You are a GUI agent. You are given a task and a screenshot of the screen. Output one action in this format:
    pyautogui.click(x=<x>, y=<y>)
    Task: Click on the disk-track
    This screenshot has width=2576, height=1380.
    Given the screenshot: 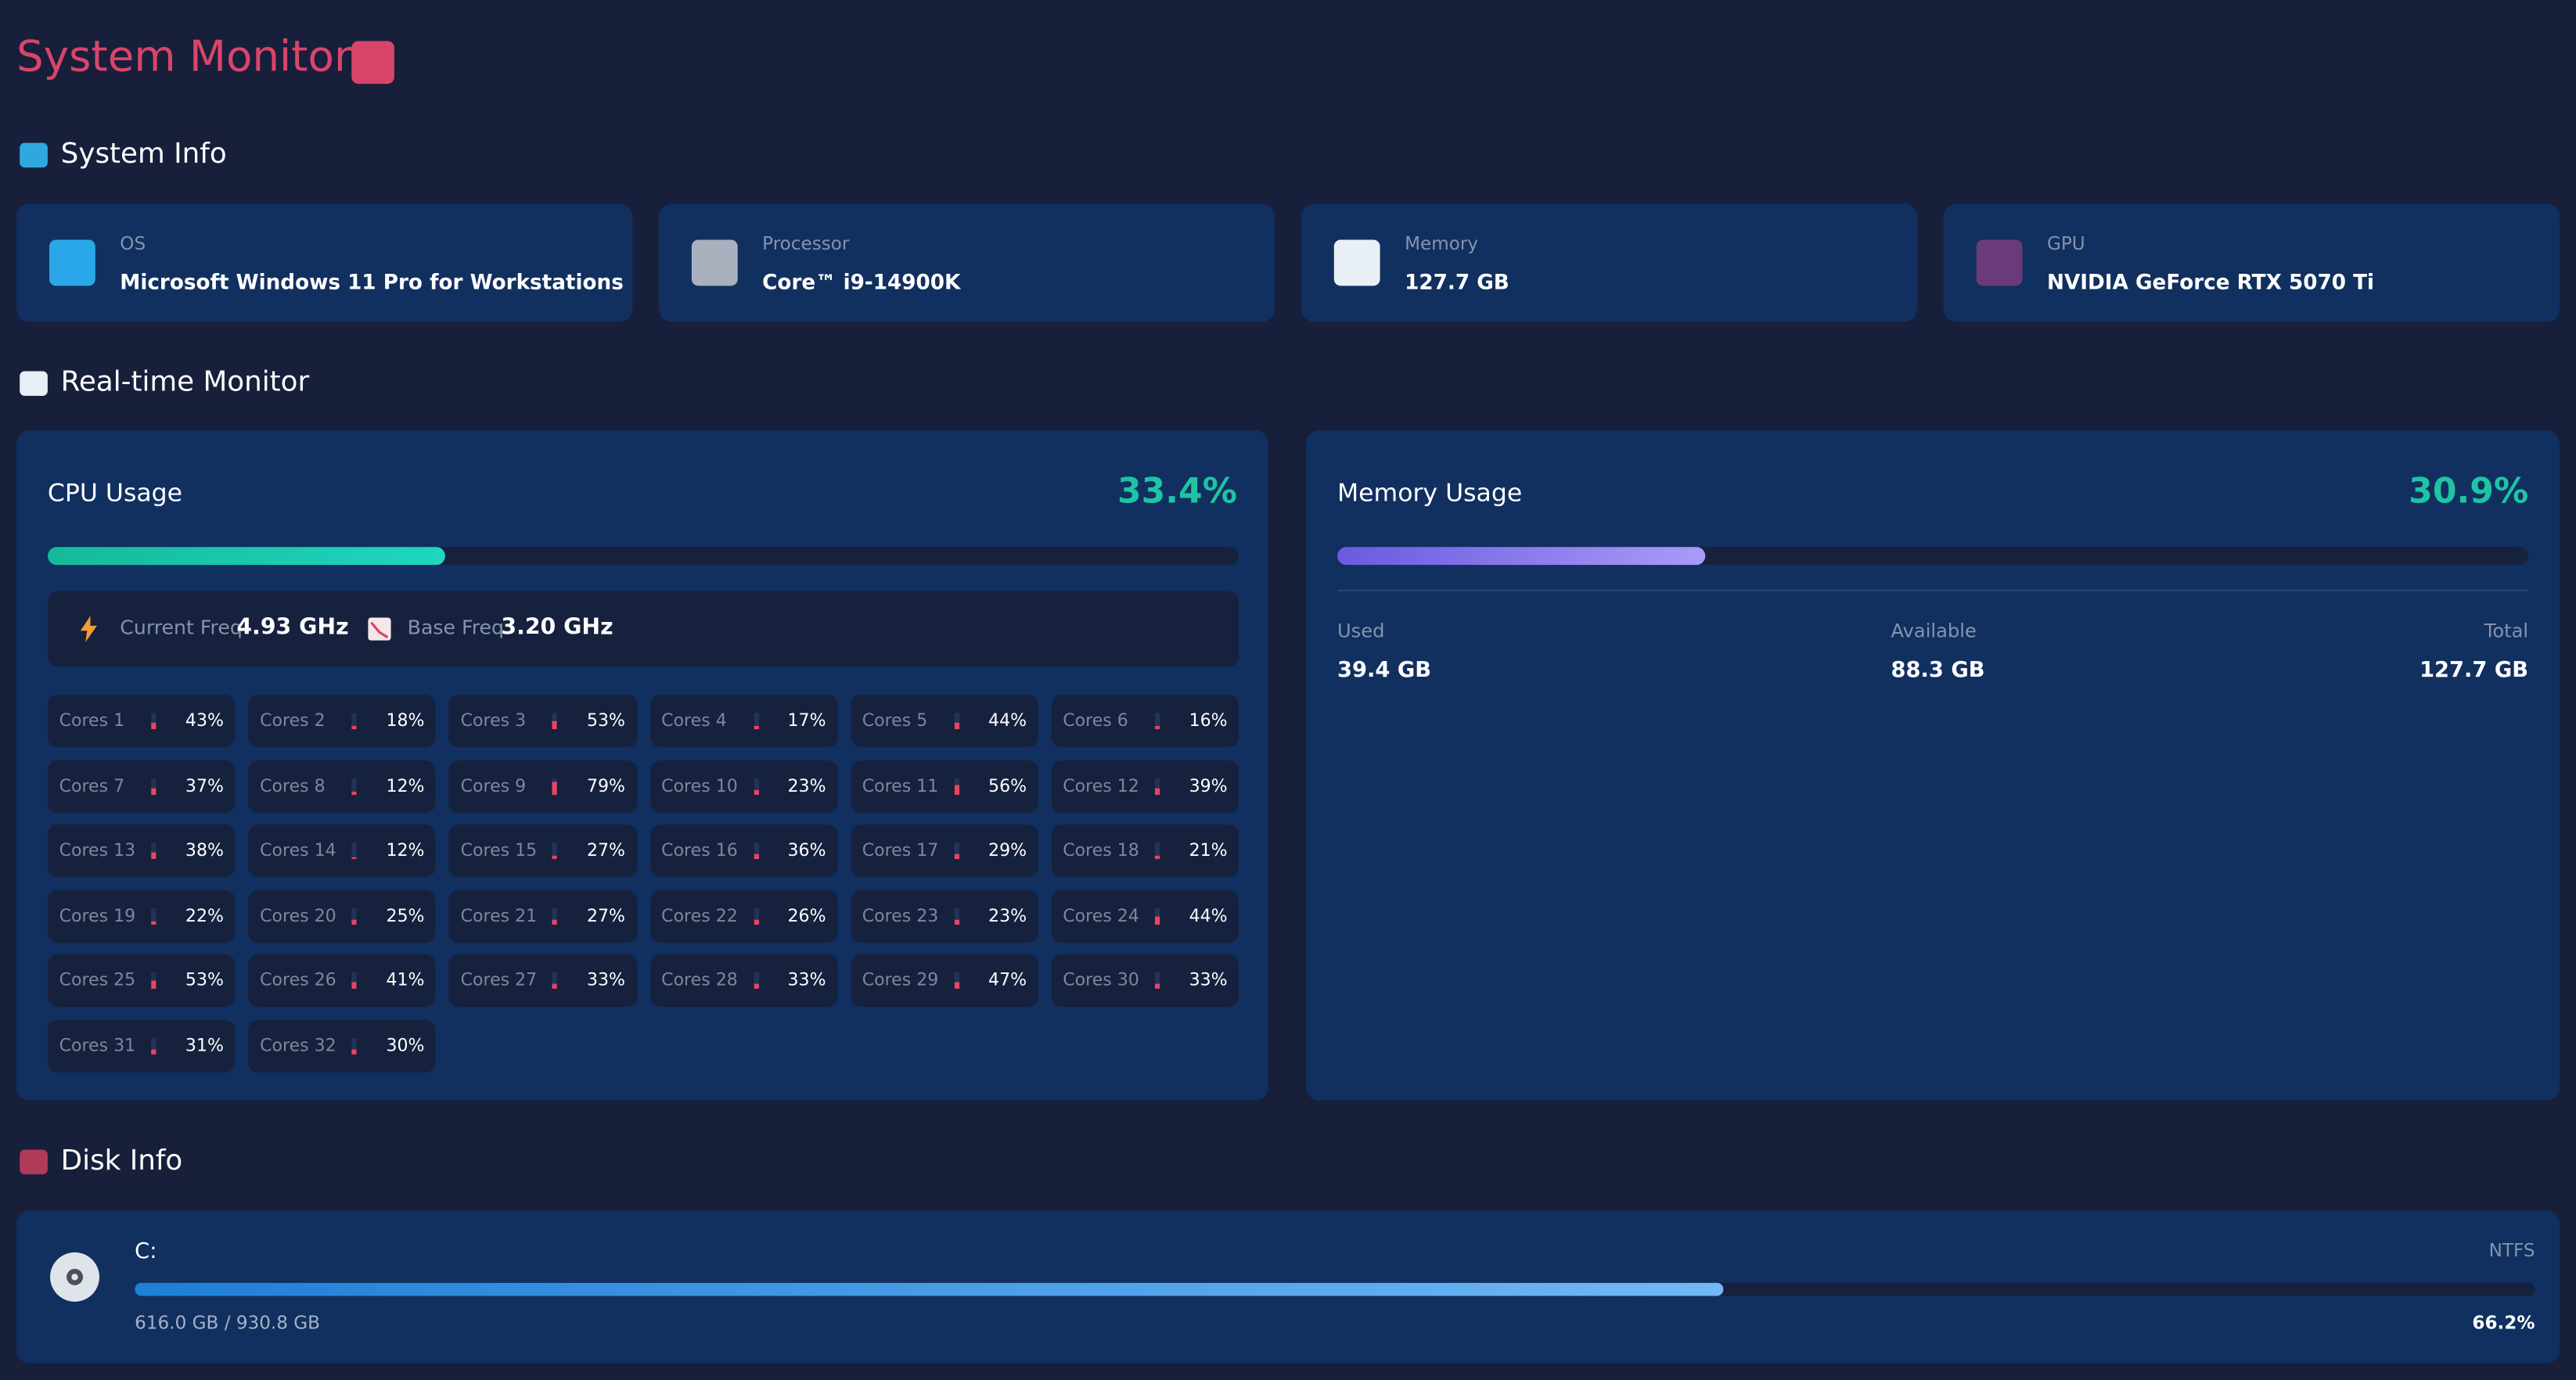 What is the action you would take?
    pyautogui.click(x=1335, y=1289)
    